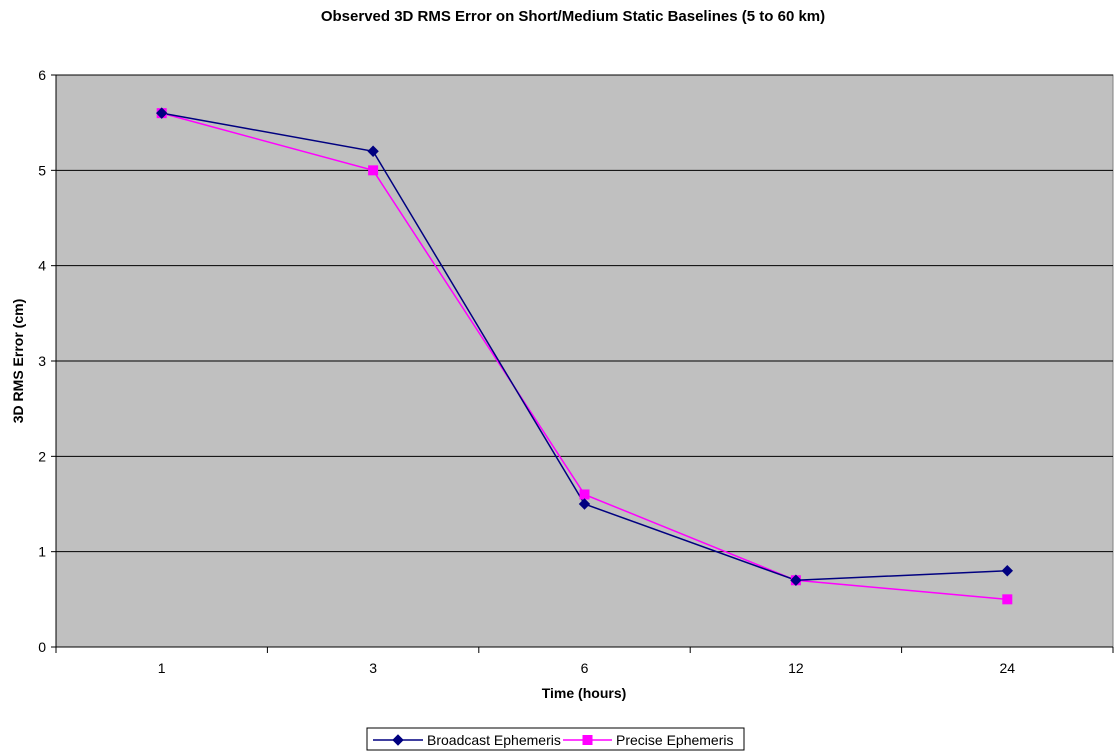 The width and height of the screenshot is (1114, 752). I want to click on y-tick-label: 3, so click(42, 361).